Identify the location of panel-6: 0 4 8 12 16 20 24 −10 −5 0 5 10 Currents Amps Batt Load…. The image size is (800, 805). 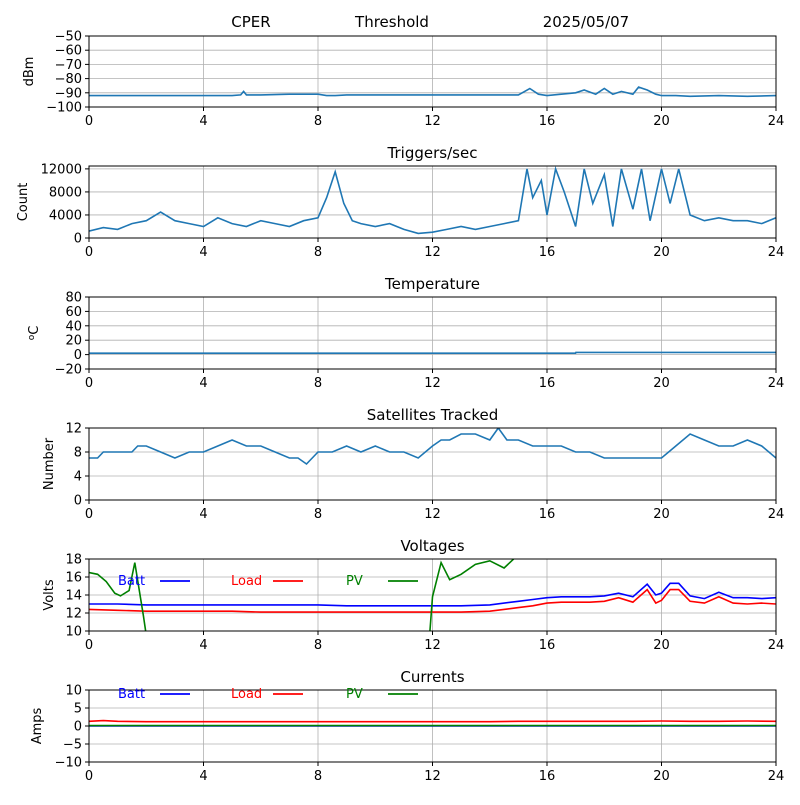
(407, 726).